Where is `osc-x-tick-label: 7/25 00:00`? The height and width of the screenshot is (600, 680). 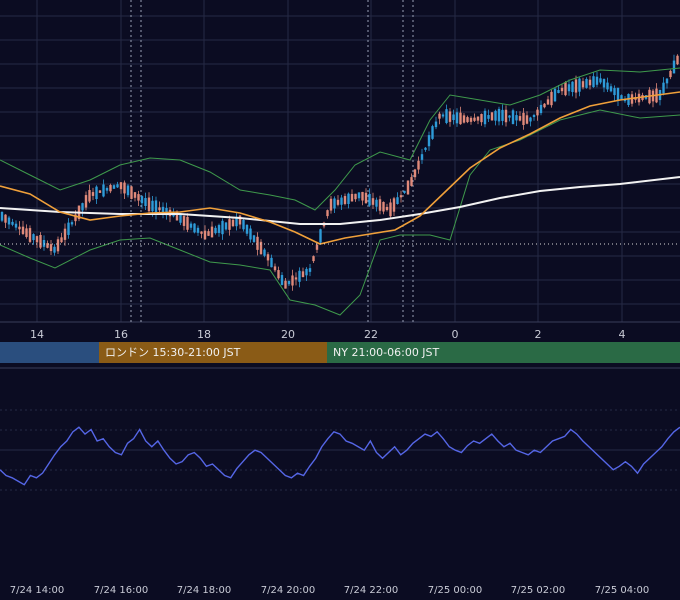 osc-x-tick-label: 7/25 00:00 is located at coordinates (455, 590).